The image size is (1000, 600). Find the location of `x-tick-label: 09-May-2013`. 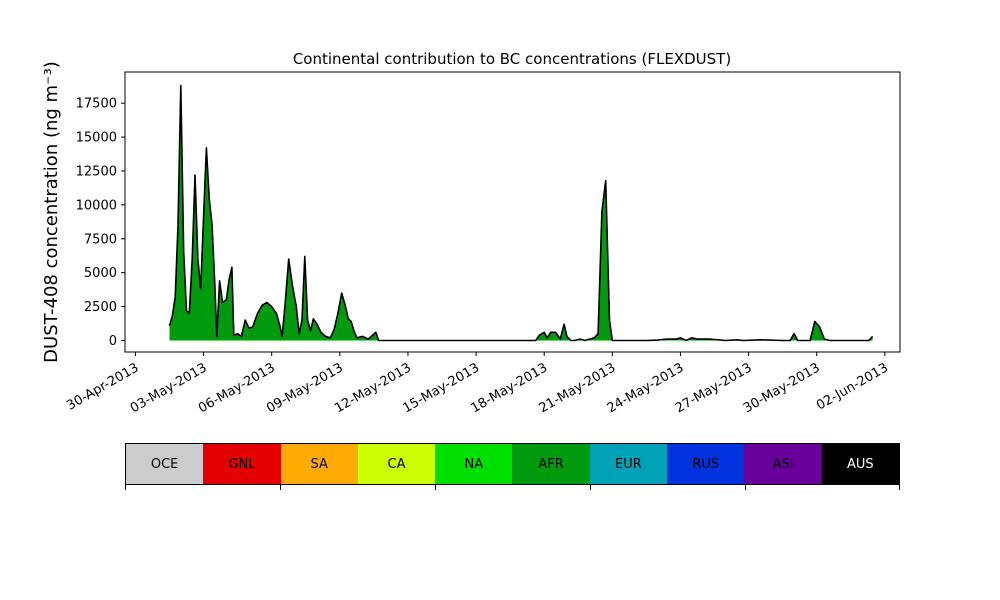

x-tick-label: 09-May-2013 is located at coordinates (305, 388).